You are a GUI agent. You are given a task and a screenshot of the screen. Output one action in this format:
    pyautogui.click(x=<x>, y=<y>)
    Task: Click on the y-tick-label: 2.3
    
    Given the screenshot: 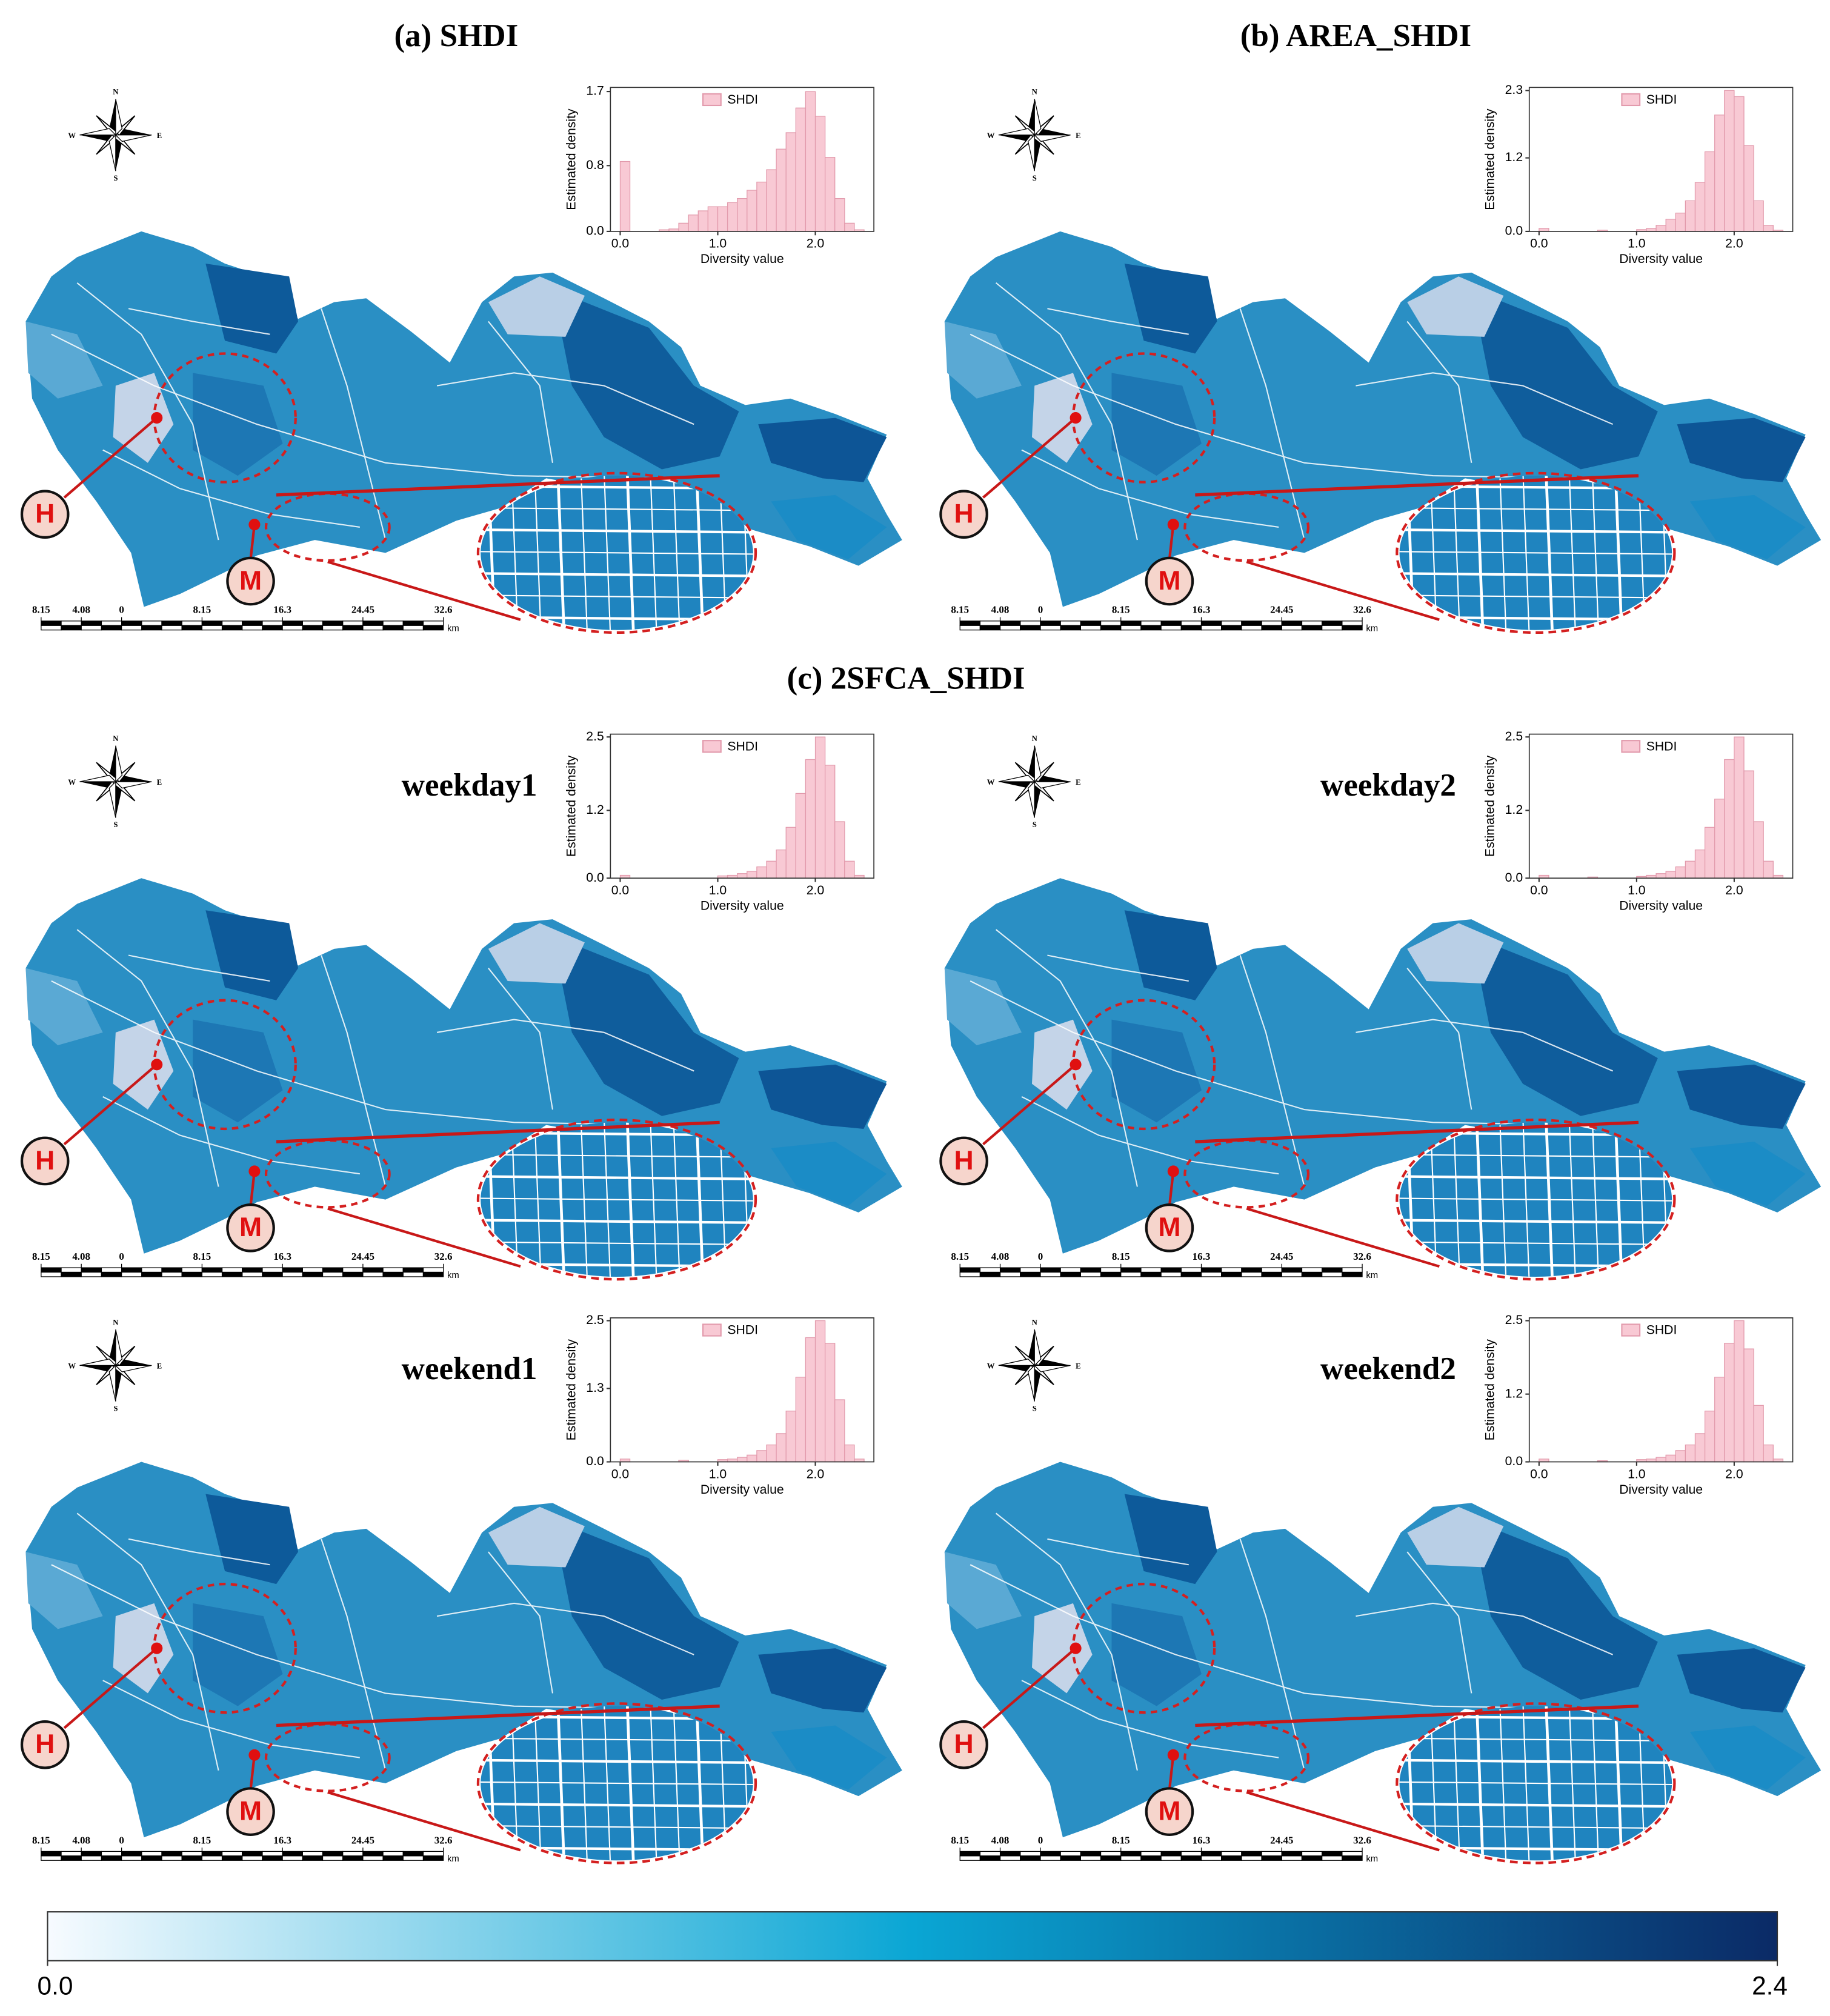 What is the action you would take?
    pyautogui.click(x=1514, y=90)
    